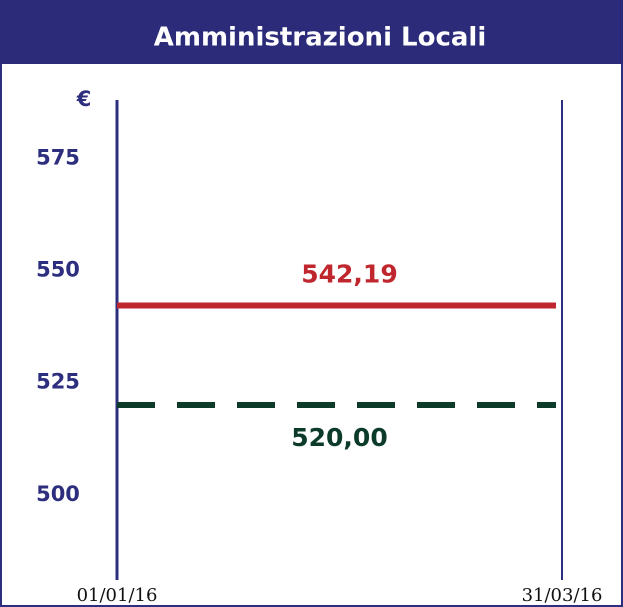  I want to click on value-label: 542,19, so click(349, 274).